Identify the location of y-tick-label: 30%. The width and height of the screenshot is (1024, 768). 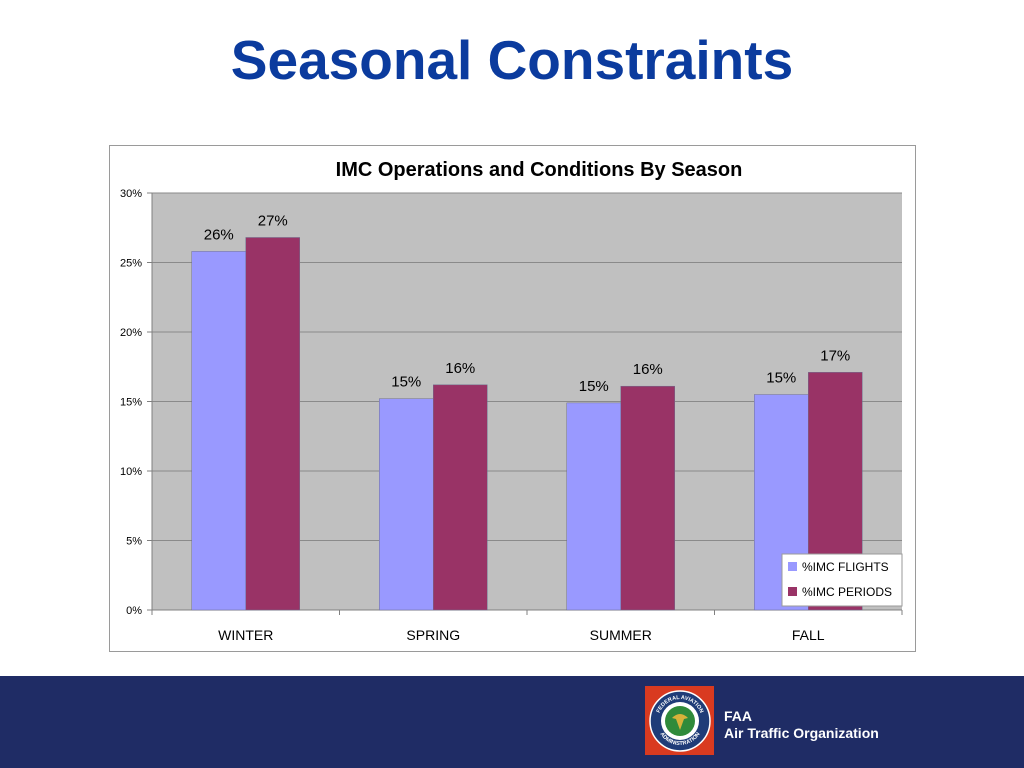
(131, 194).